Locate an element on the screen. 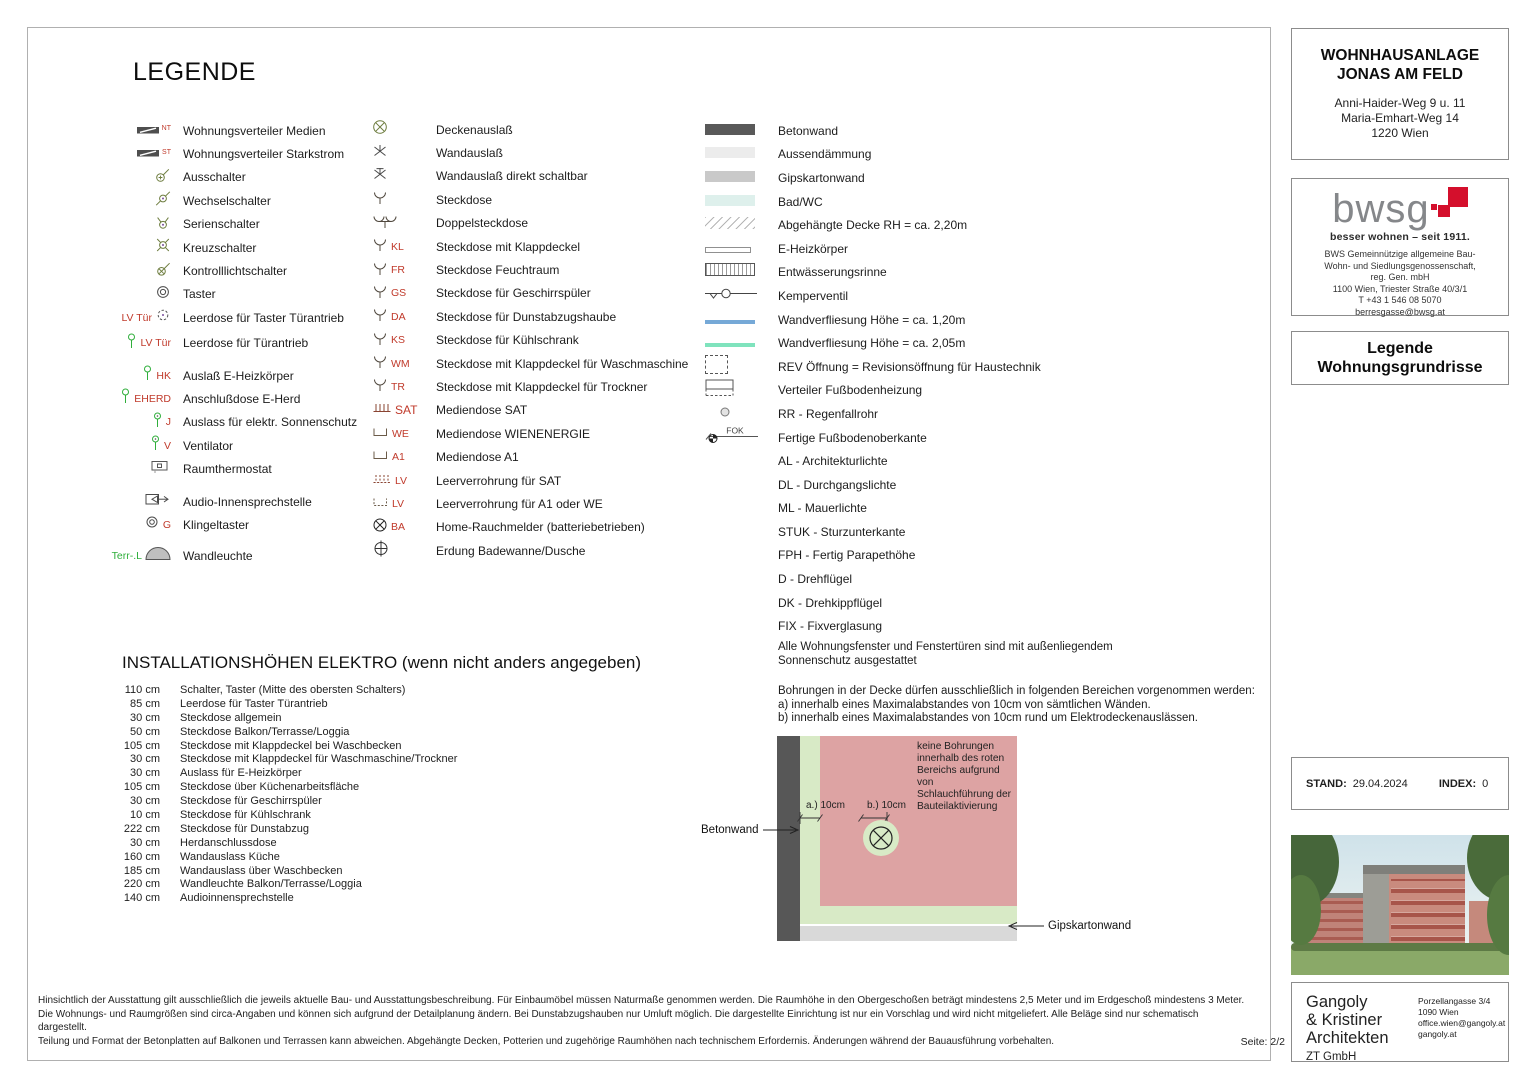 The width and height of the screenshot is (1527, 1080). installation-height-row: 10 cm Steckdose für Kühlschrank is located at coordinates (286, 815).